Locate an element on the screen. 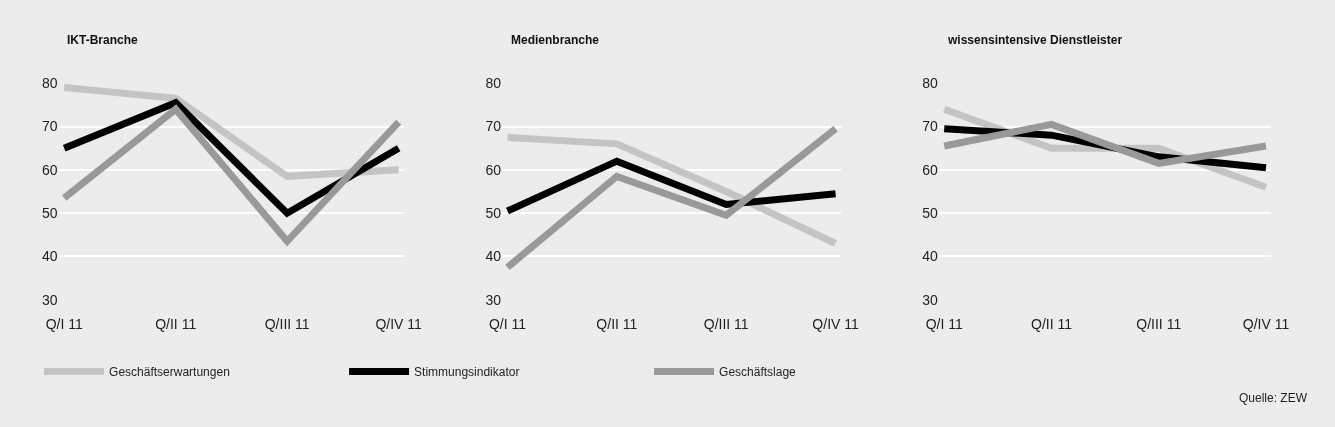 The width and height of the screenshot is (1335, 427). chart-title: wissensintensive Dienstleister is located at coordinates (1035, 40).